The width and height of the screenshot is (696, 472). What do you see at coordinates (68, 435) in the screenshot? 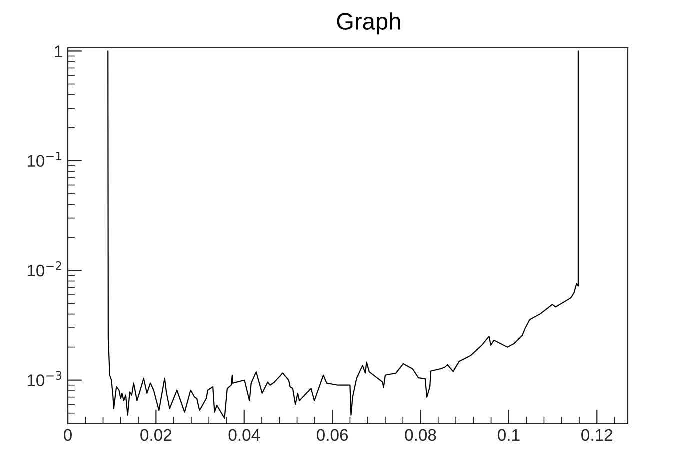
I see `x-tick-label: 0` at bounding box center [68, 435].